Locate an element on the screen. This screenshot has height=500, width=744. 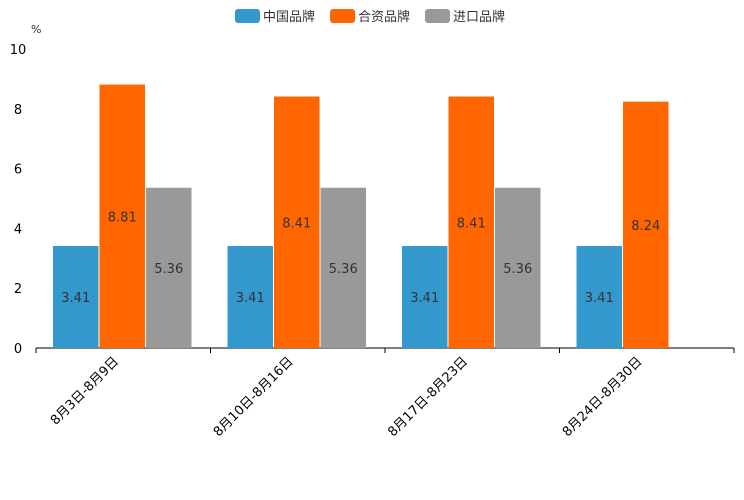
data-label-series1-cat3: 3.41 is located at coordinates (424, 298).